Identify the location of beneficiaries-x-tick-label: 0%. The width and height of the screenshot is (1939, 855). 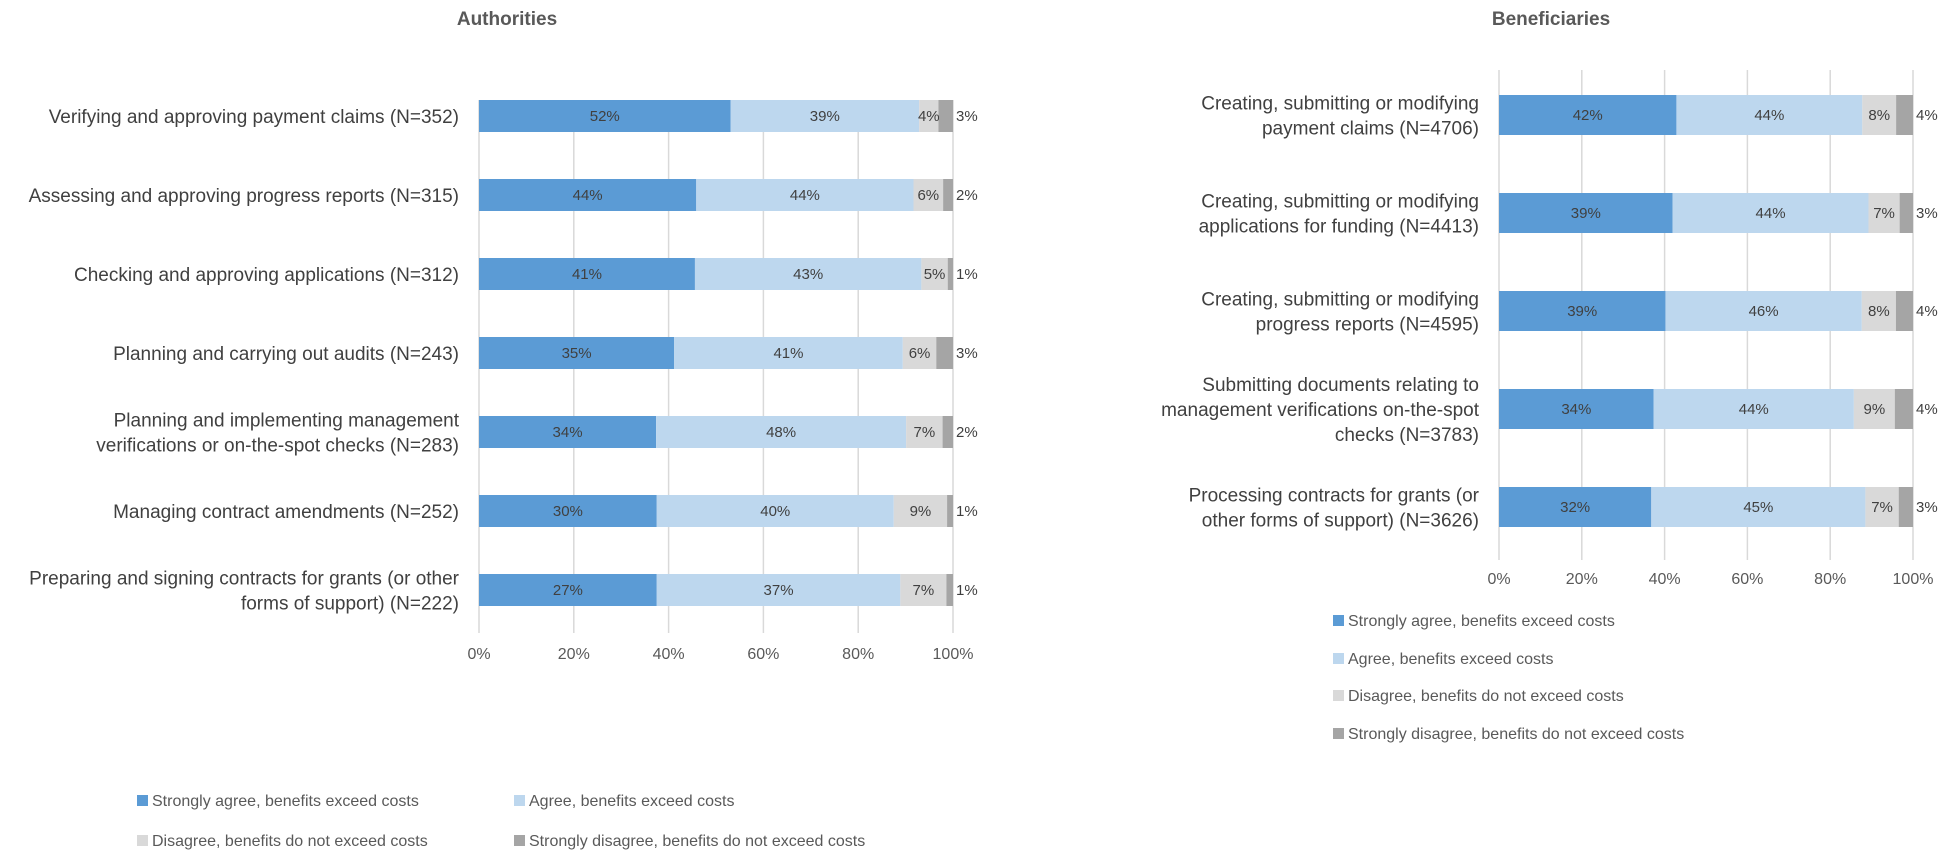
(1498, 579).